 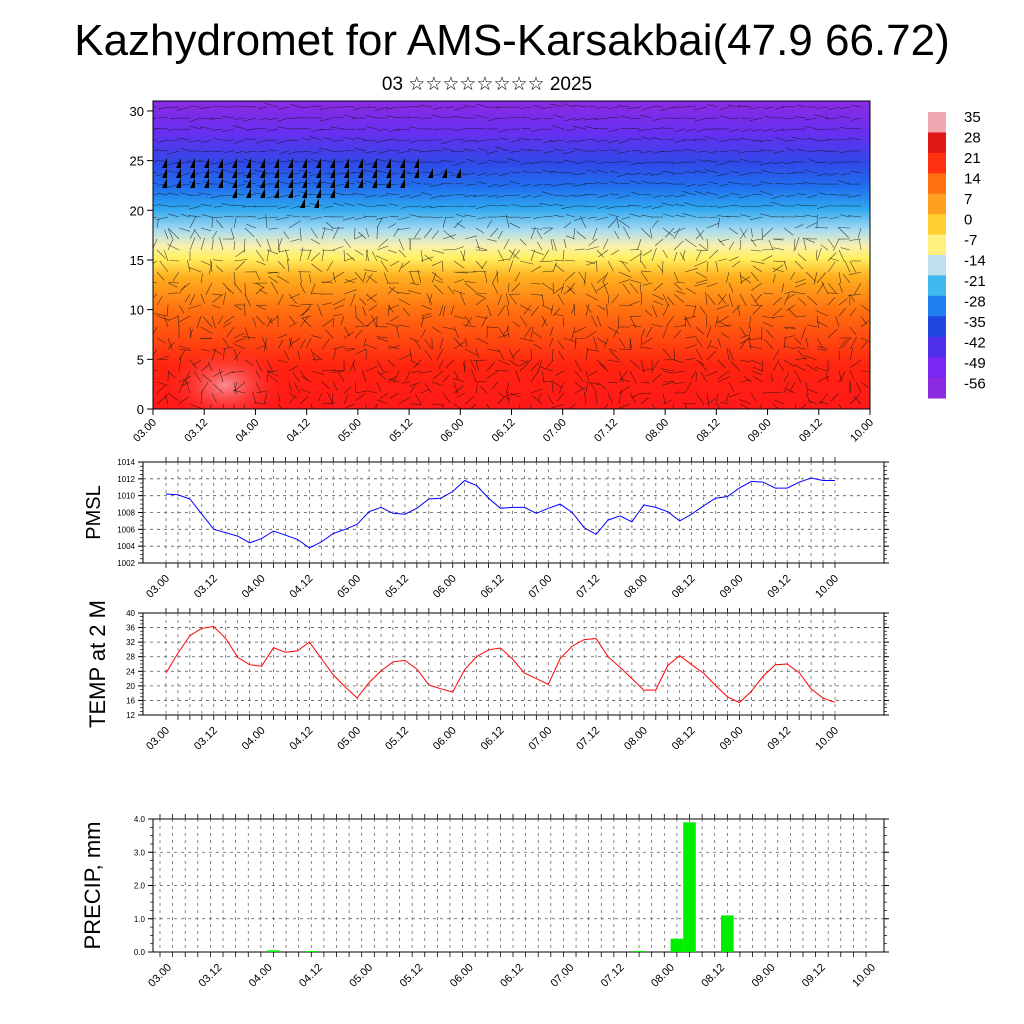 I want to click on colorbar-label: -21, so click(x=975, y=281).